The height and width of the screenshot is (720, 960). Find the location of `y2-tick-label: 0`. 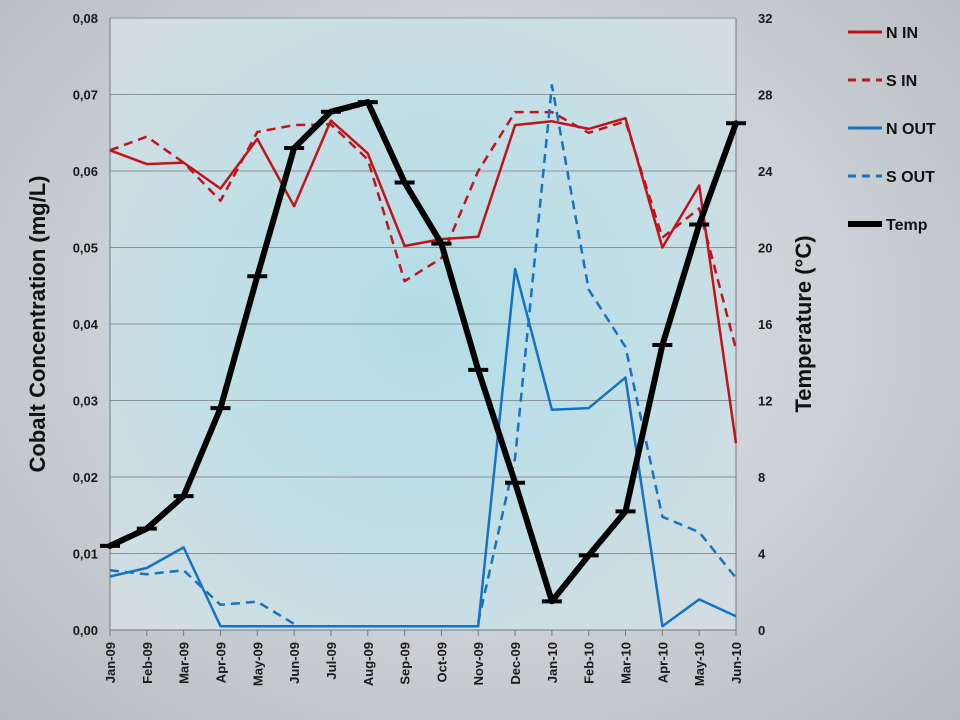

y2-tick-label: 0 is located at coordinates (761, 630).